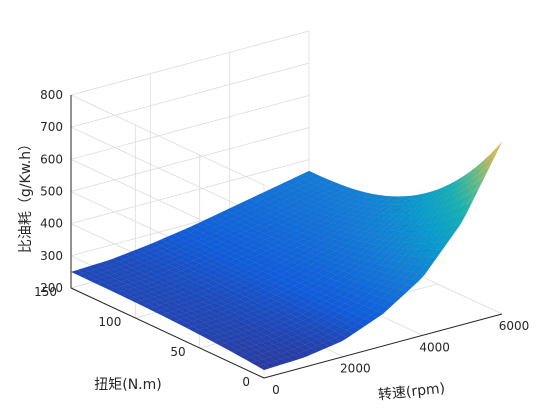 The height and width of the screenshot is (420, 560). Describe the element at coordinates (51, 192) in the screenshot. I see `z-tick-label: 500` at that location.